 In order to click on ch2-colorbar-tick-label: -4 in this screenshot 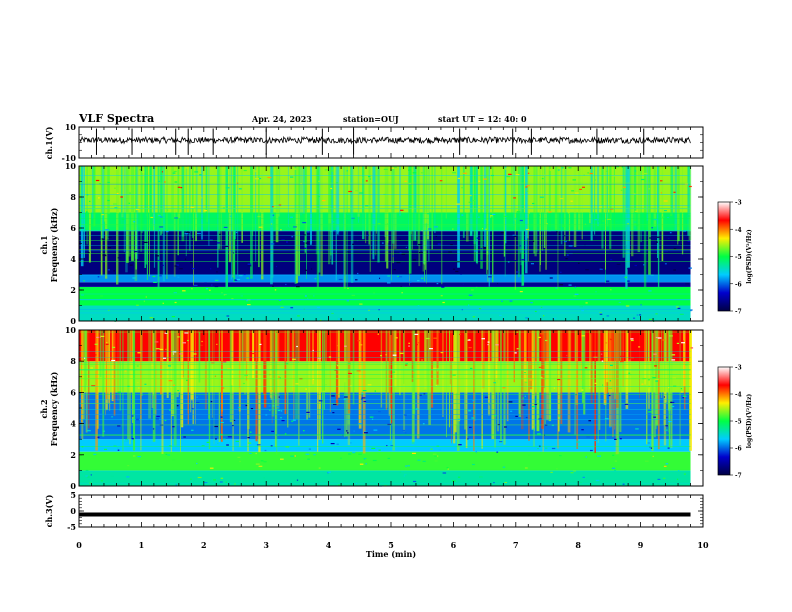, I will do `click(738, 395)`.